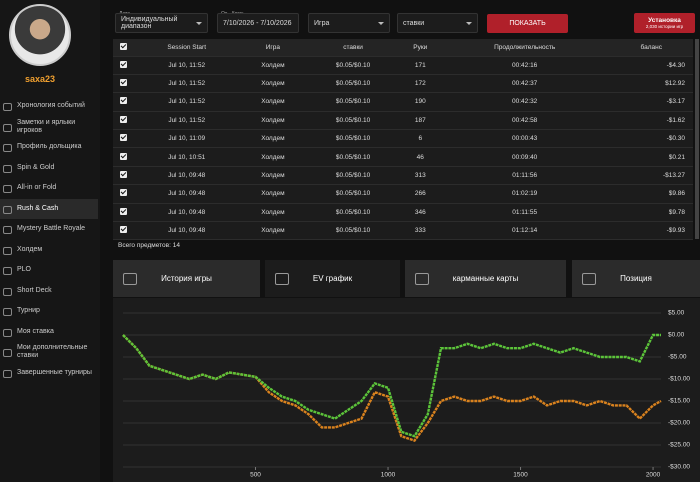  I want to click on menu-item: Мои дополнительные ставки, so click(49, 352).